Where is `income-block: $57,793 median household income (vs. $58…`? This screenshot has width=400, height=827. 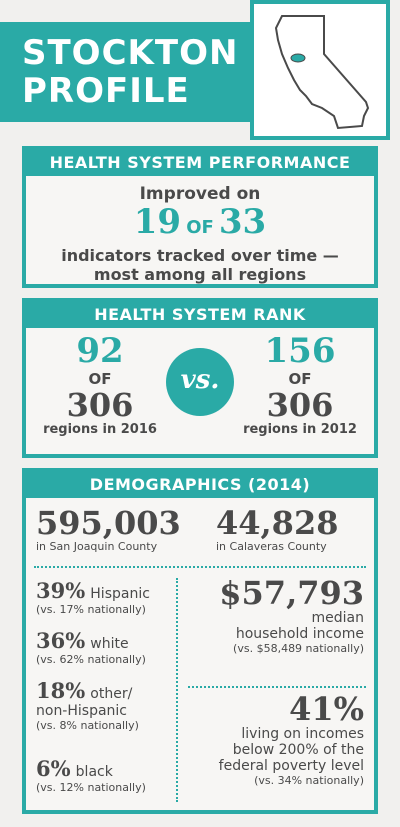 income-block: $57,793 median household income (vs. $58… is located at coordinates (291, 615).